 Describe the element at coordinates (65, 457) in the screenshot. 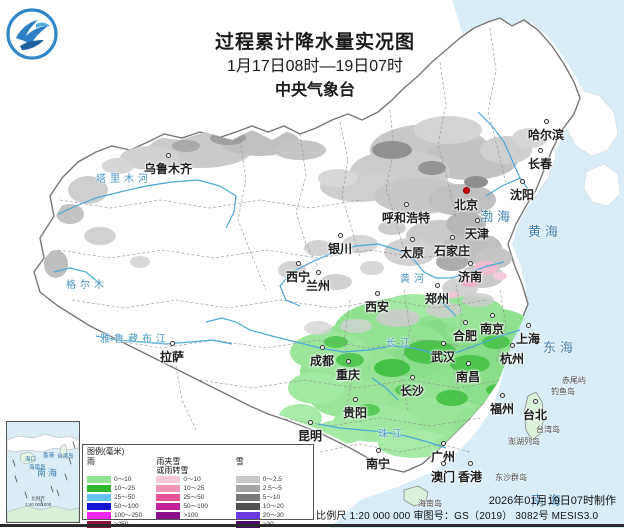

I see `inset-place-label: 台湾岛` at that location.